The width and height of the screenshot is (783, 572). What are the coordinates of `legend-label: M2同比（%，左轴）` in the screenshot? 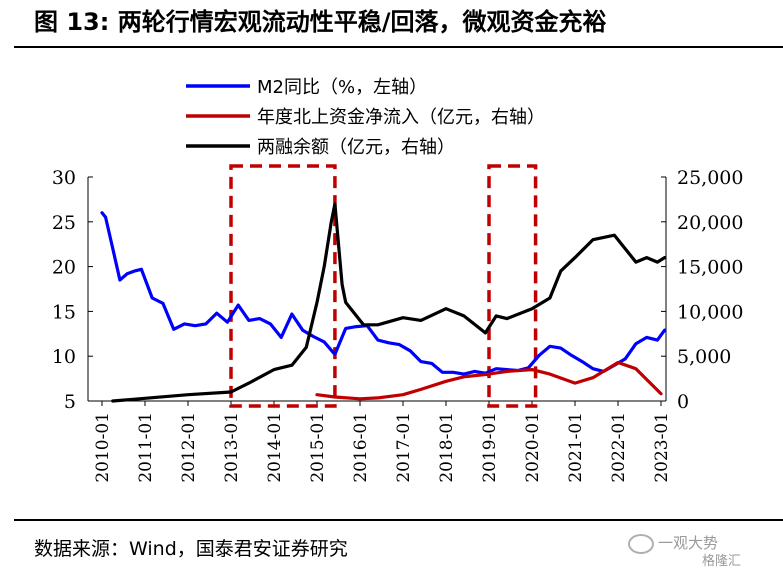 It's located at (342, 87).